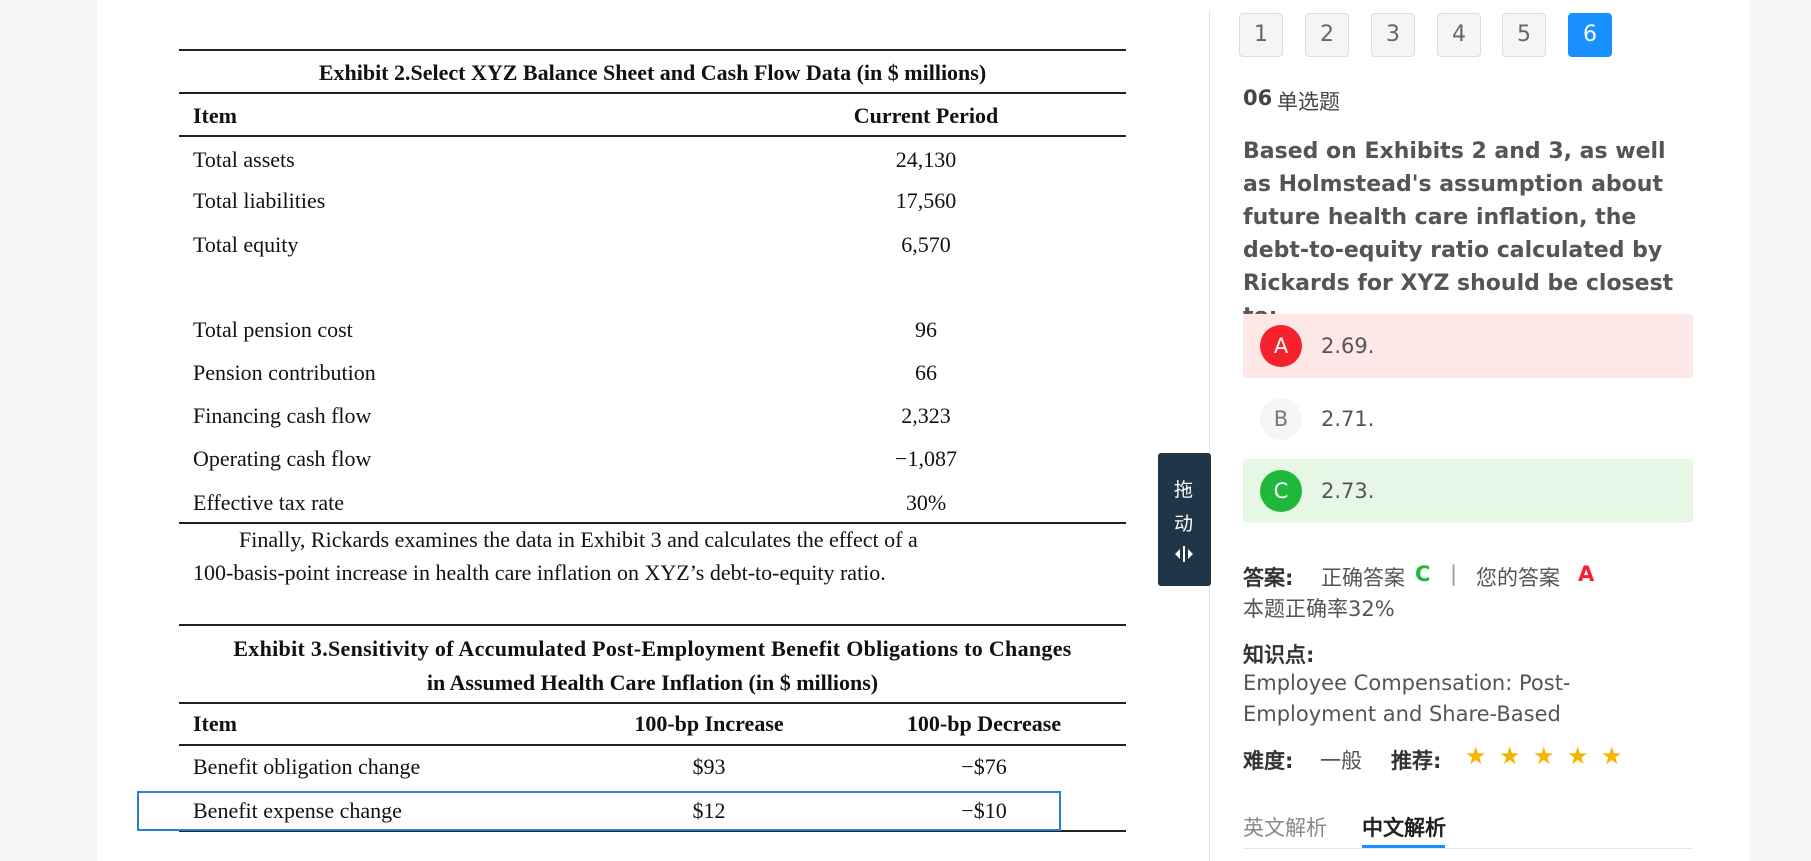  I want to click on accuracy: 本题正确率32%, so click(1319, 609).